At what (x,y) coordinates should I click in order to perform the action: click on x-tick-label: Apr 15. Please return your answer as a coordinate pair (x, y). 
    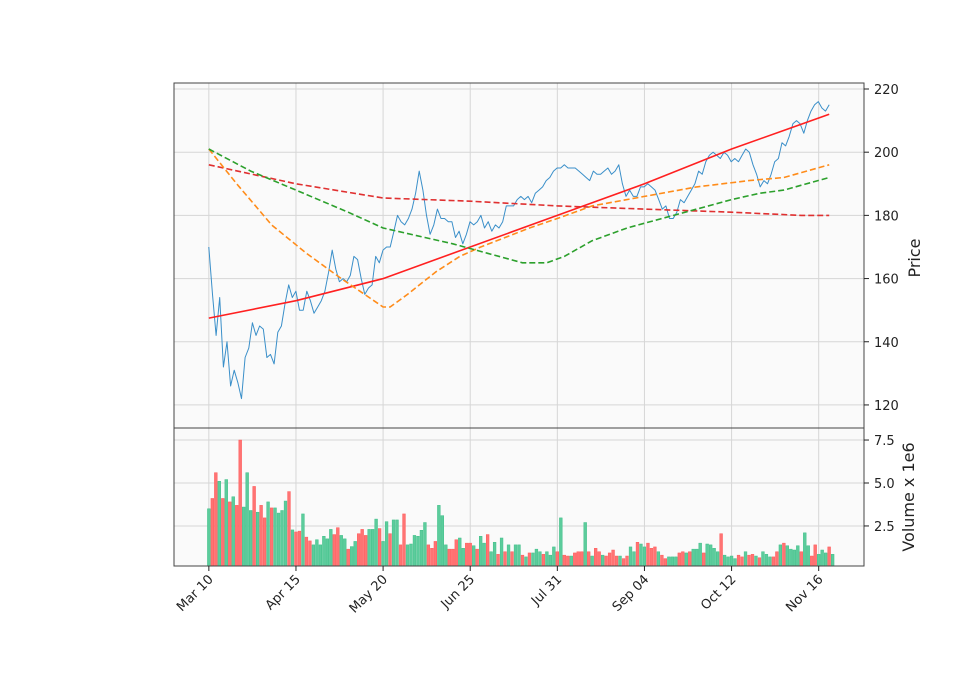
    Looking at the image, I should click on (283, 592).